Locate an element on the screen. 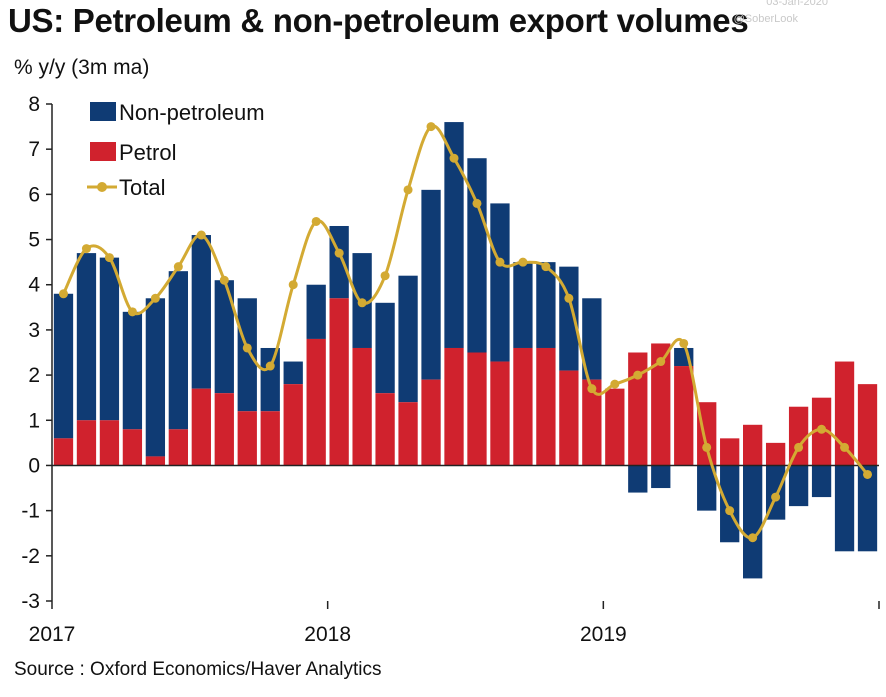  y-tick-label: 0 is located at coordinates (34, 465).